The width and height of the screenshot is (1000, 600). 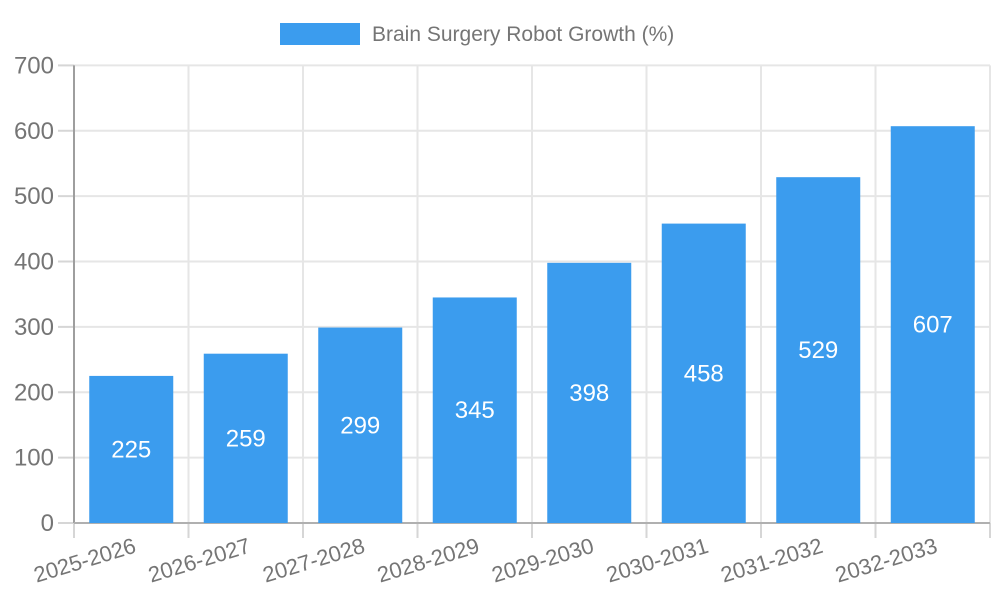 I want to click on legend-swatch, so click(x=320, y=34).